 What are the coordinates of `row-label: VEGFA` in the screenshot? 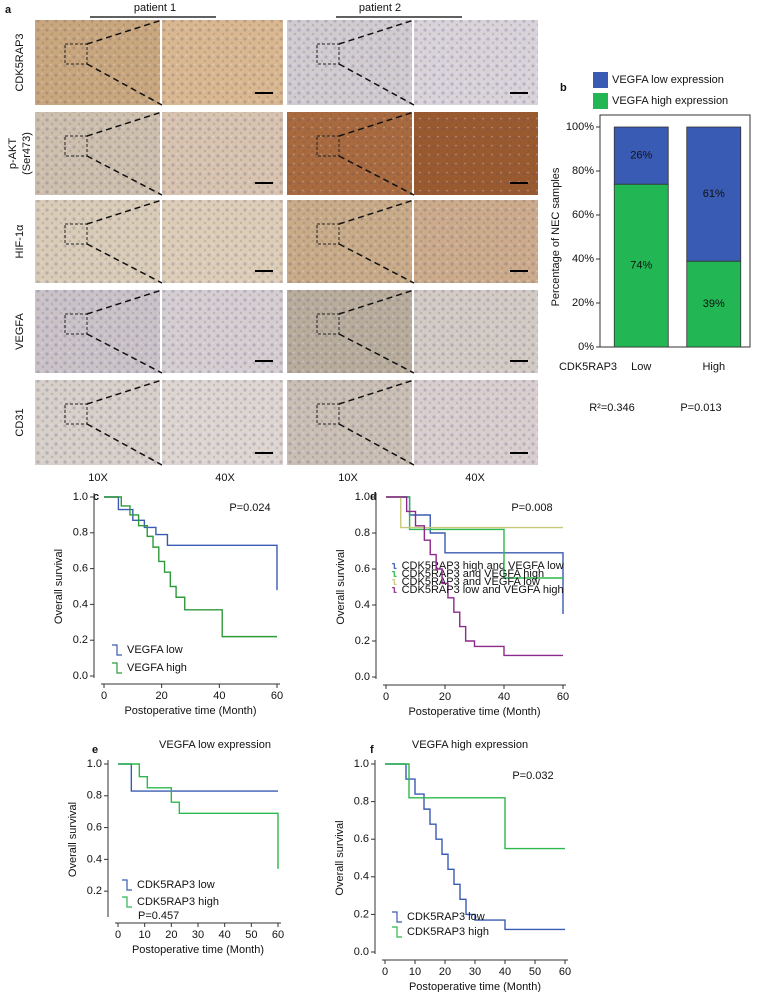 It's located at (20, 331).